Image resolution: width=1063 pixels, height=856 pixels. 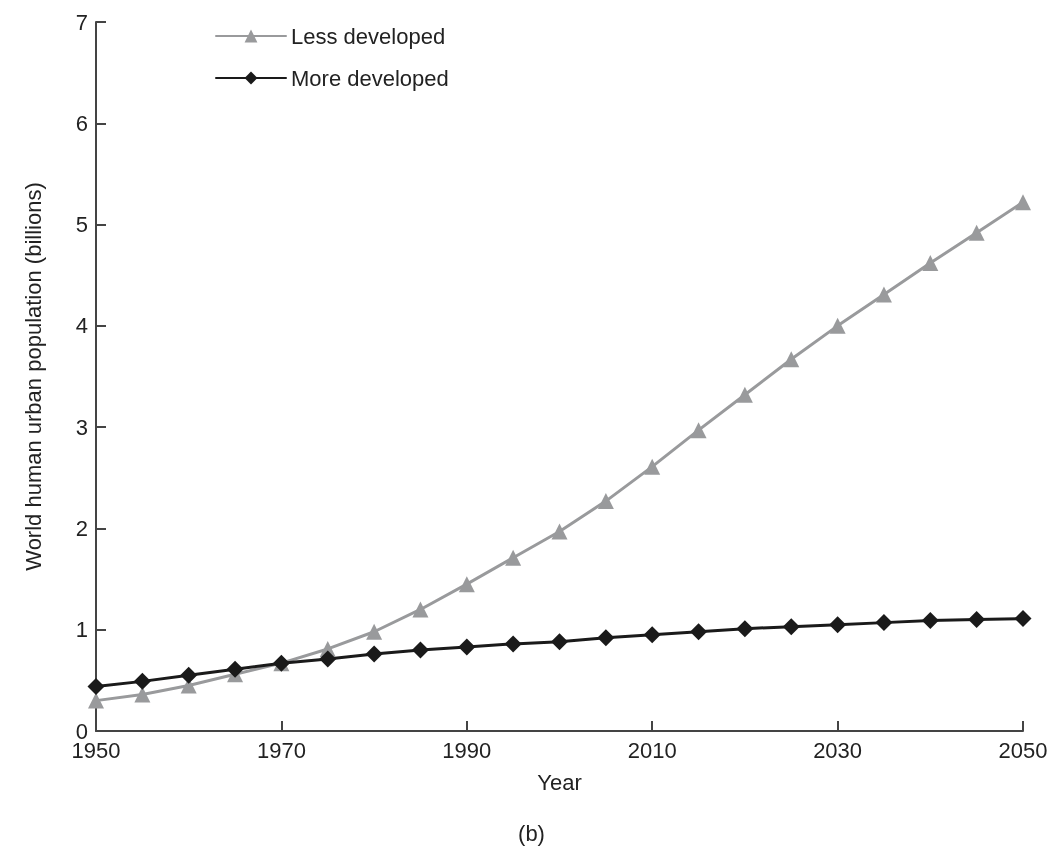 I want to click on y-tick-label: 5, so click(x=81, y=225).